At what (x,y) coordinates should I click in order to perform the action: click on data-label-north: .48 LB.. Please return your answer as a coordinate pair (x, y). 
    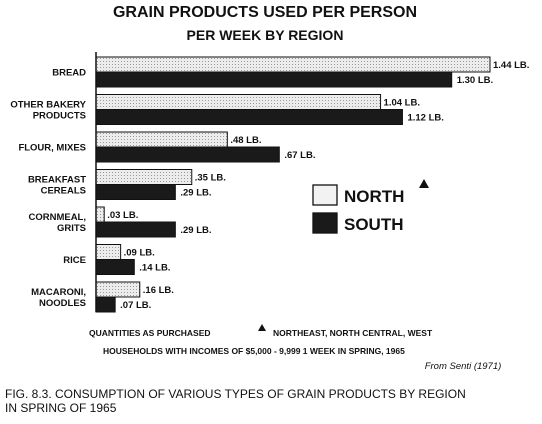
    Looking at the image, I should click on (245, 140).